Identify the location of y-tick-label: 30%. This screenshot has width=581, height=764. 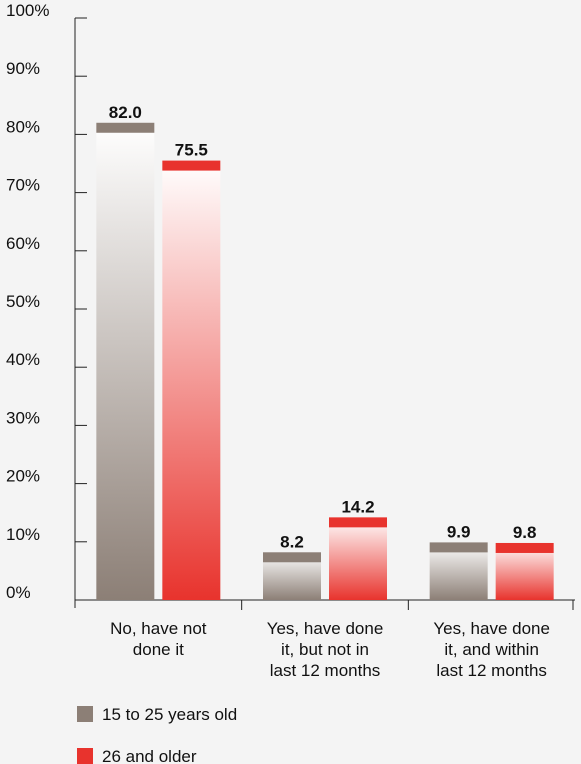
(23, 417).